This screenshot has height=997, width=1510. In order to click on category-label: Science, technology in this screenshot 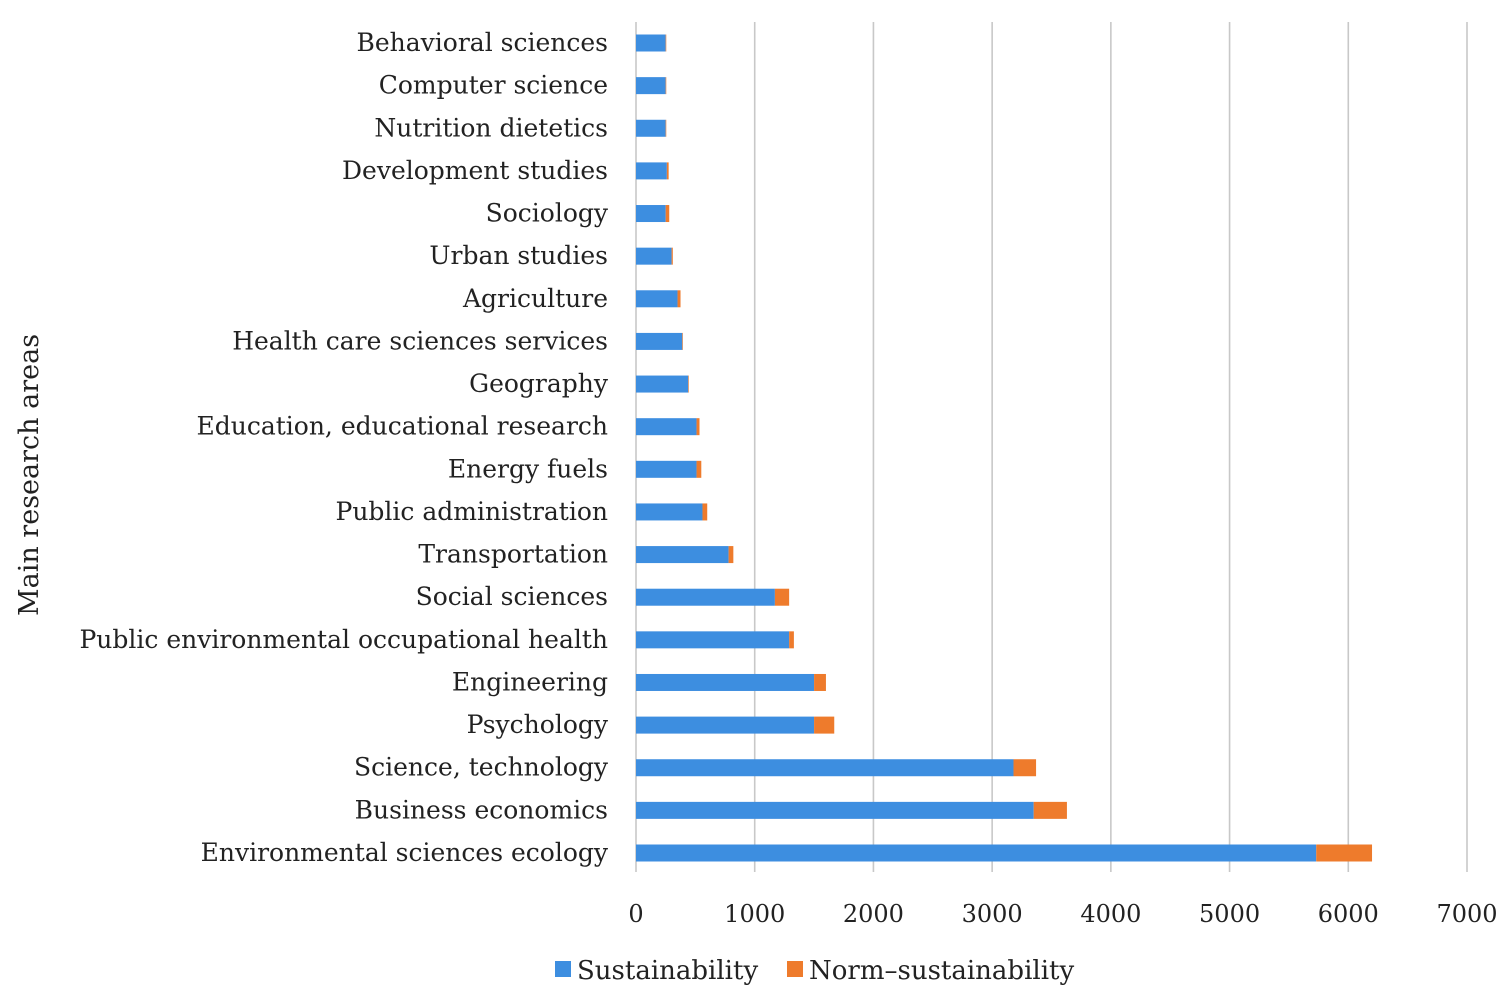, I will do `click(481, 767)`.